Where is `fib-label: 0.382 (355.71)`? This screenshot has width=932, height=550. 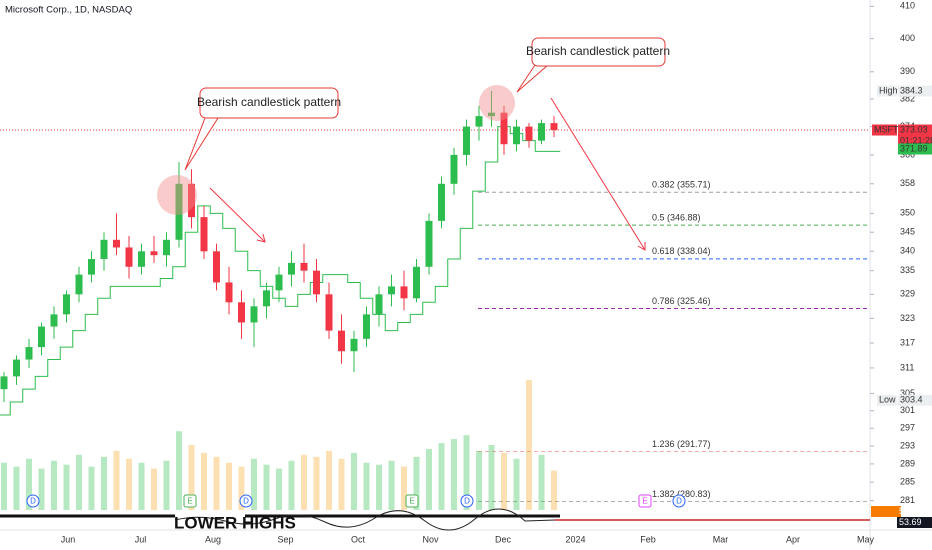
fib-label: 0.382 (355.71) is located at coordinates (681, 185).